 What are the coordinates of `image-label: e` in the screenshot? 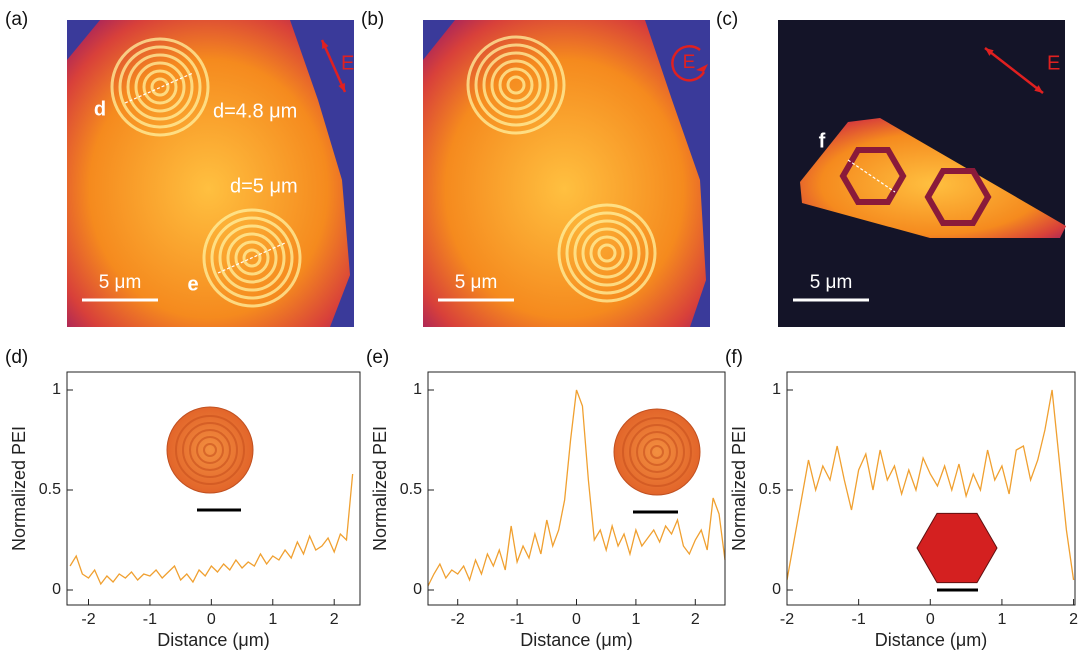 It's located at (192, 284).